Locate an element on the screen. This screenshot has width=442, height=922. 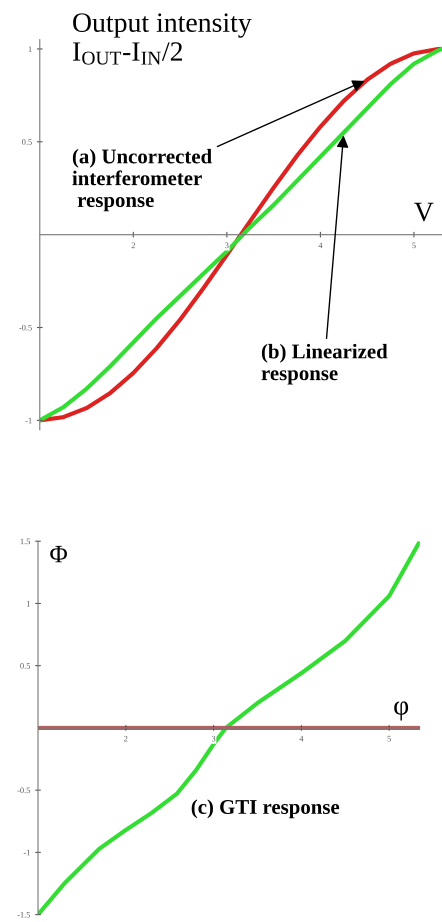
y-axis-title: Output intensity I$_{OUT}$-I$_{IN}$/2 is located at coordinates (162, 39).